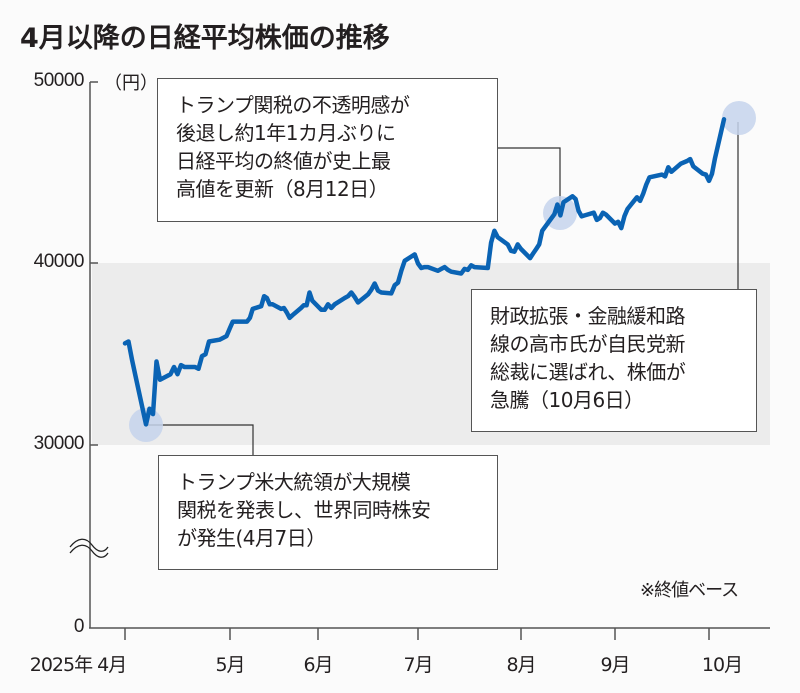 The width and height of the screenshot is (800, 693). Describe the element at coordinates (79, 626) in the screenshot. I see `y-label-0: 0` at that location.